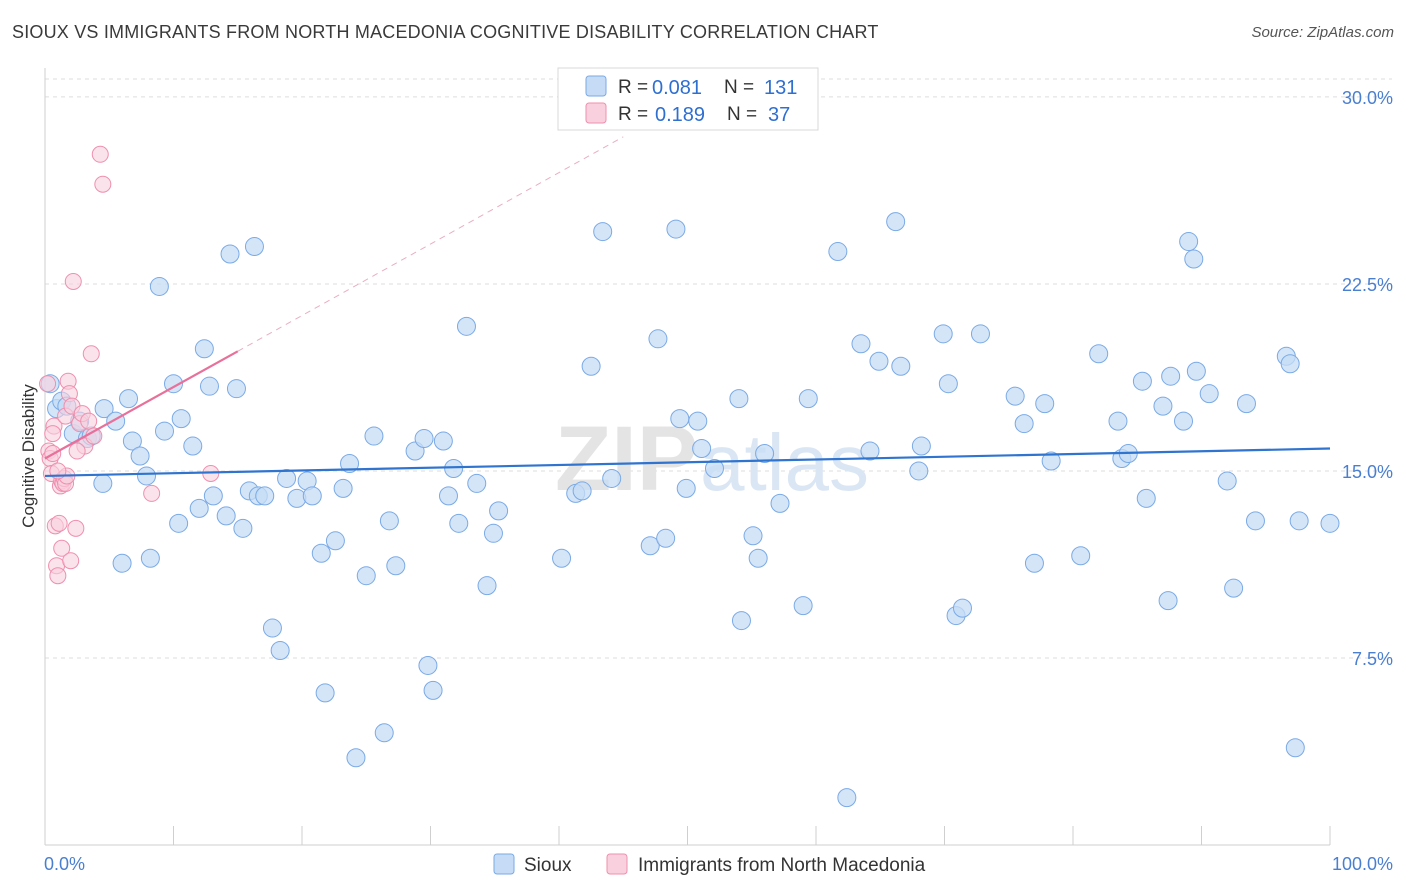 This screenshot has height=892, width=1406. Describe the element at coordinates (64, 864) in the screenshot. I see `x-tick-label-min: 0.0%` at that location.